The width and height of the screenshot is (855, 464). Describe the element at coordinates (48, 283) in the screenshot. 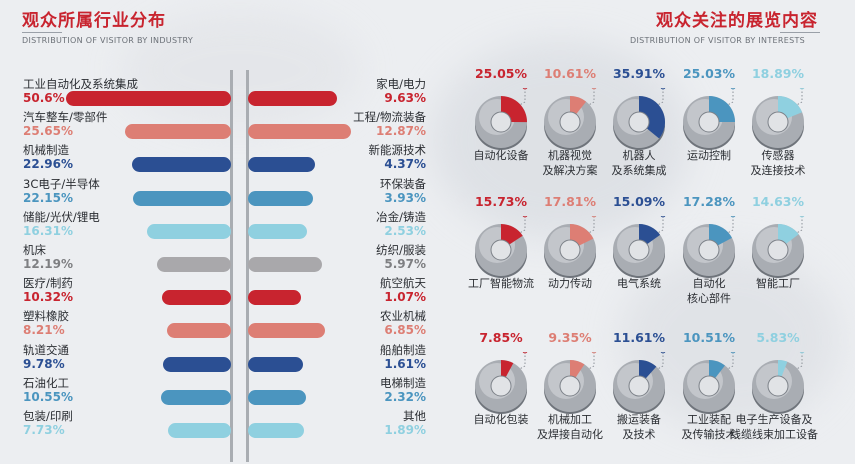

I see `industry-label-left: 医疗/制药` at that location.